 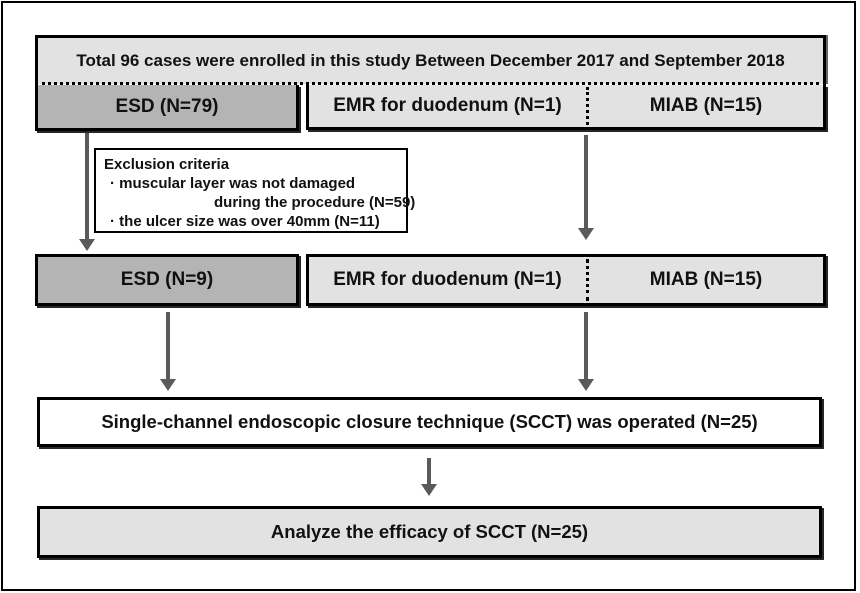 I want to click on down-arrow-emr-miab-to-scct, so click(x=586, y=346).